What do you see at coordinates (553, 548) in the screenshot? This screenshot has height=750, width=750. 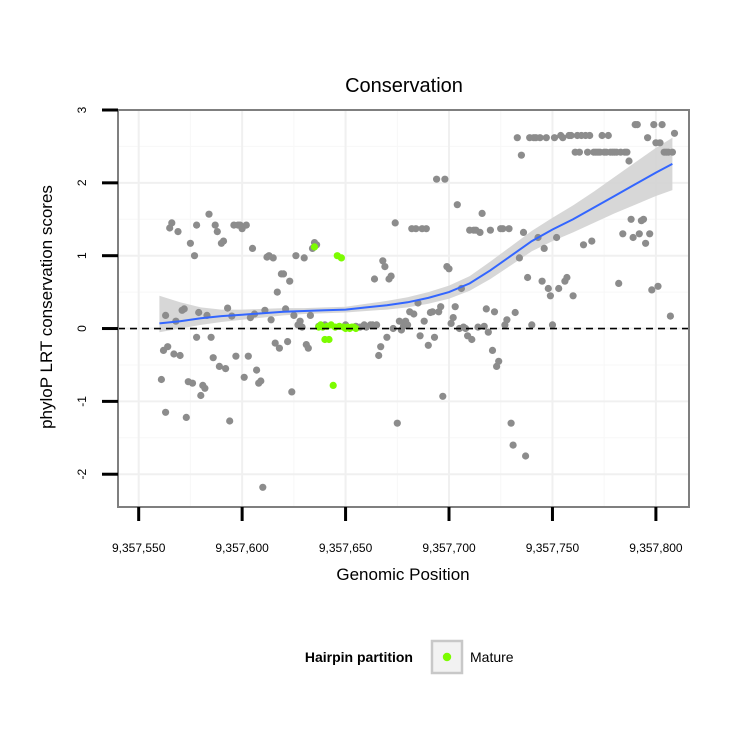 I see `x-tick-label: 9,357,750` at bounding box center [553, 548].